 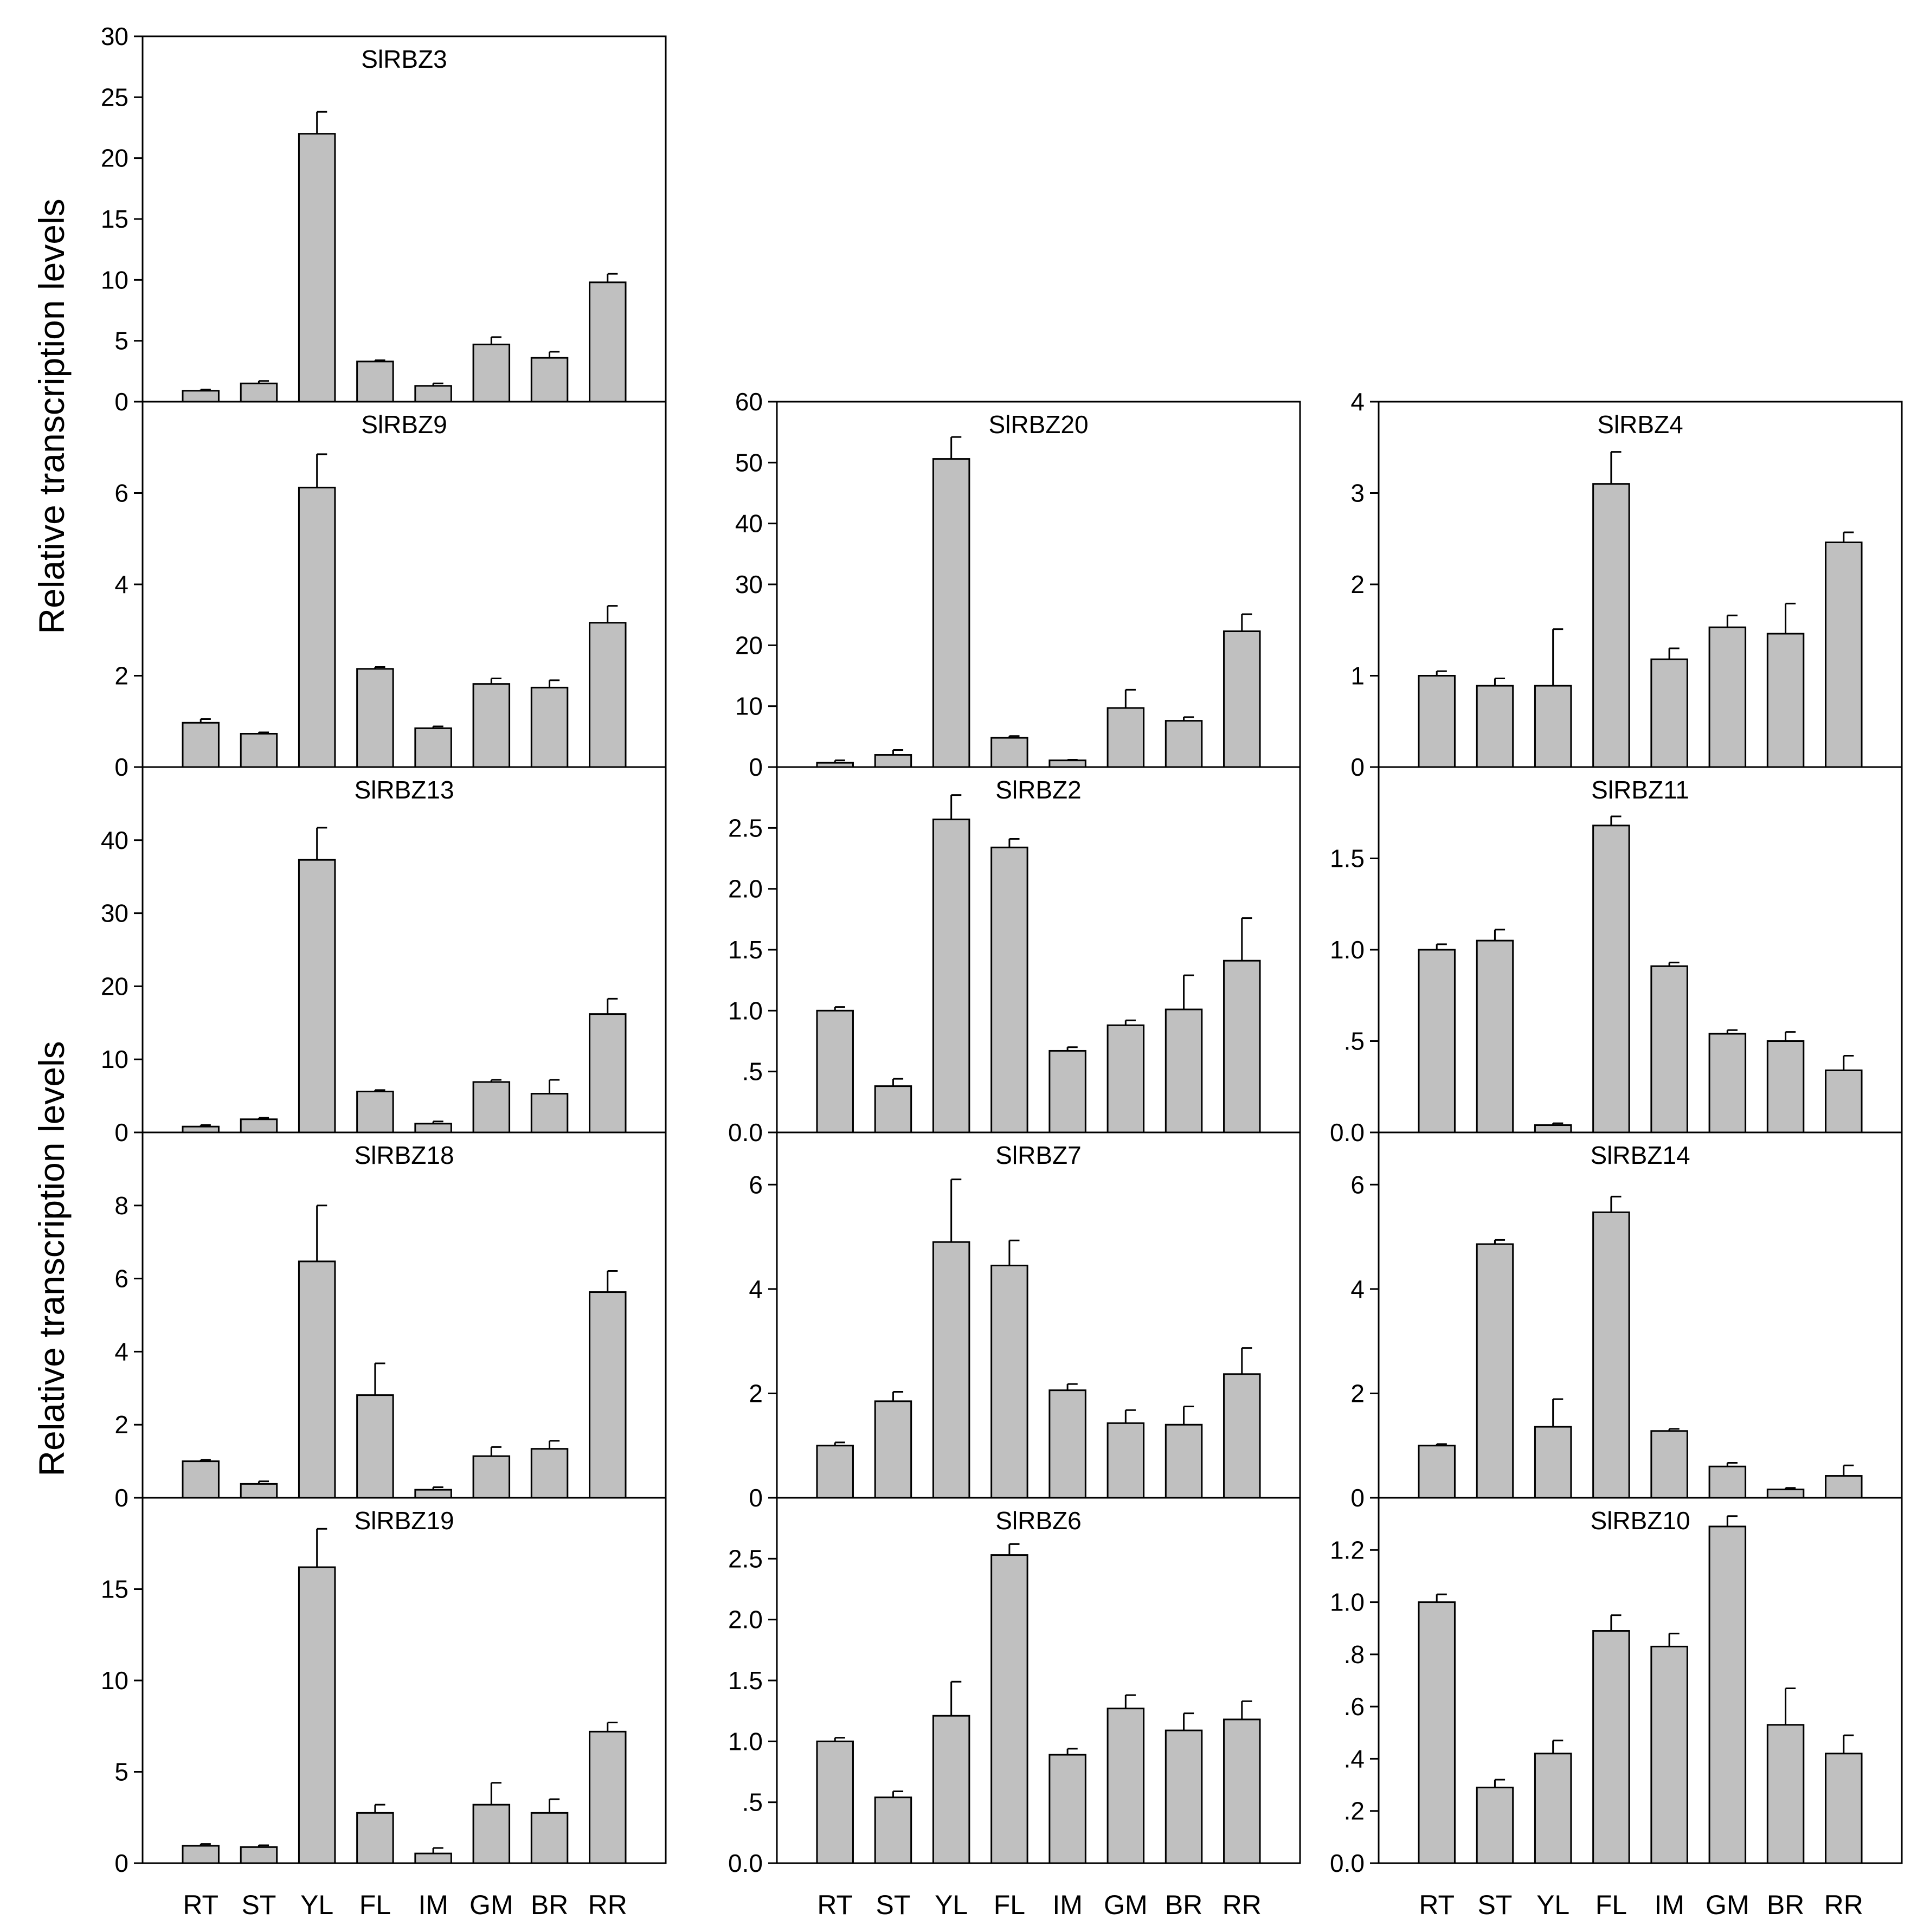 I want to click on panel-title: SlRBZ6, so click(x=1038, y=1520).